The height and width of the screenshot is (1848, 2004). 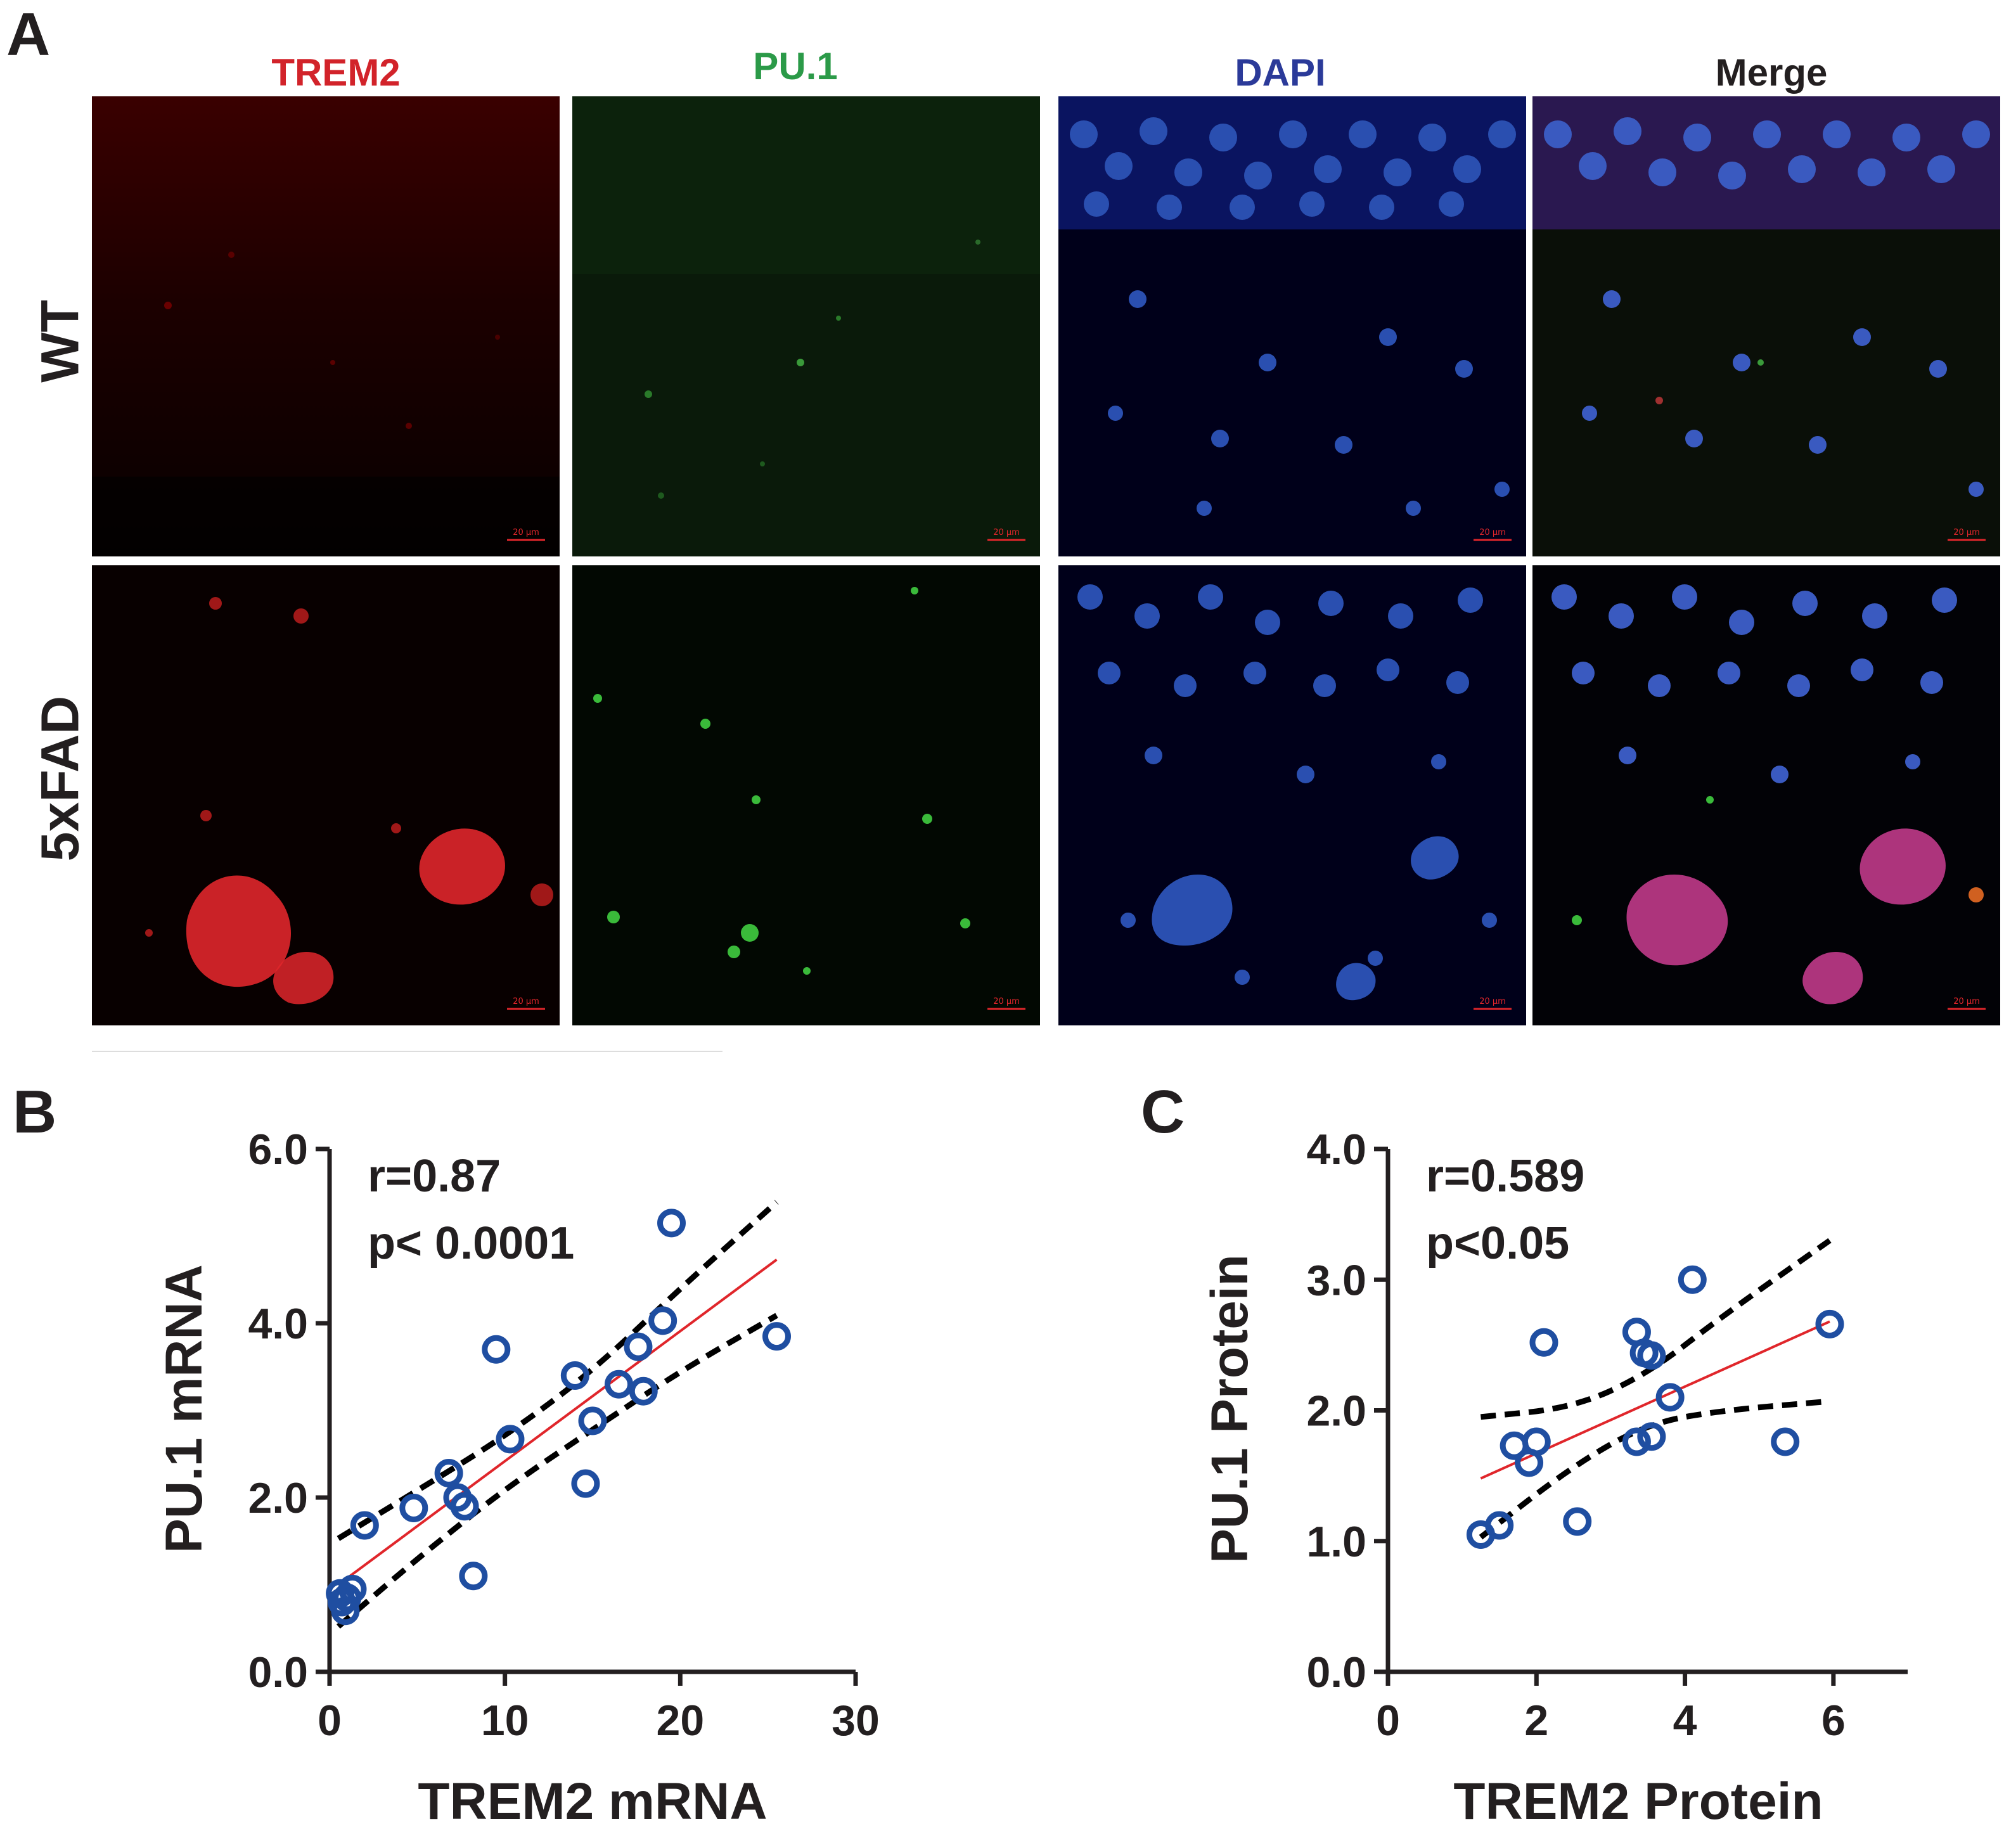 What do you see at coordinates (35, 1112) in the screenshot?
I see `panel-b-letter: B` at bounding box center [35, 1112].